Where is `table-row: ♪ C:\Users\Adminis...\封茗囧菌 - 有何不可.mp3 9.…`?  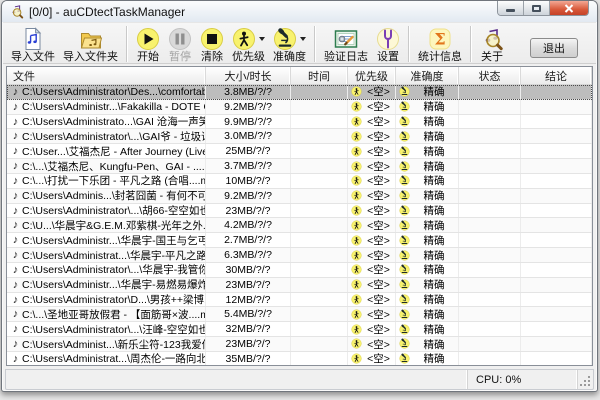
table-row: ♪ C:\Users\Adminis...\封茗囧菌 - 有何不可.mp3 9.… is located at coordinates (299, 196).